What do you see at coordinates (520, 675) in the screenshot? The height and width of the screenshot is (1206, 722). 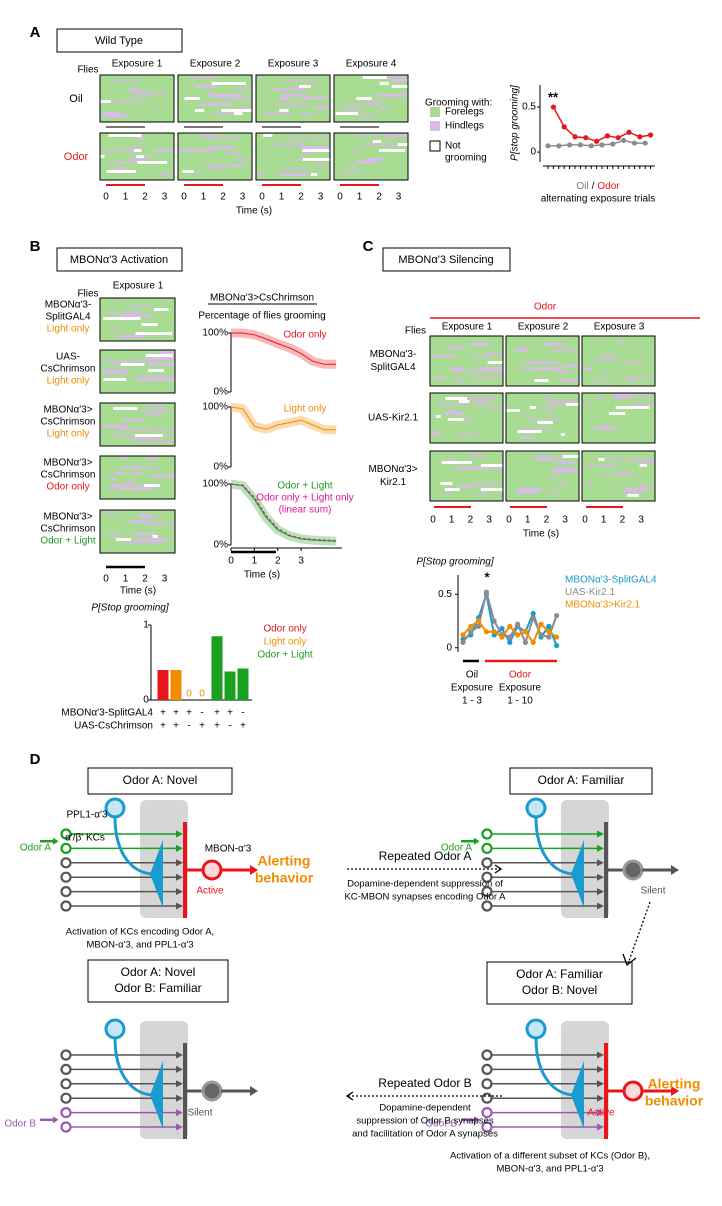 I see `group-label: Odor` at bounding box center [520, 675].